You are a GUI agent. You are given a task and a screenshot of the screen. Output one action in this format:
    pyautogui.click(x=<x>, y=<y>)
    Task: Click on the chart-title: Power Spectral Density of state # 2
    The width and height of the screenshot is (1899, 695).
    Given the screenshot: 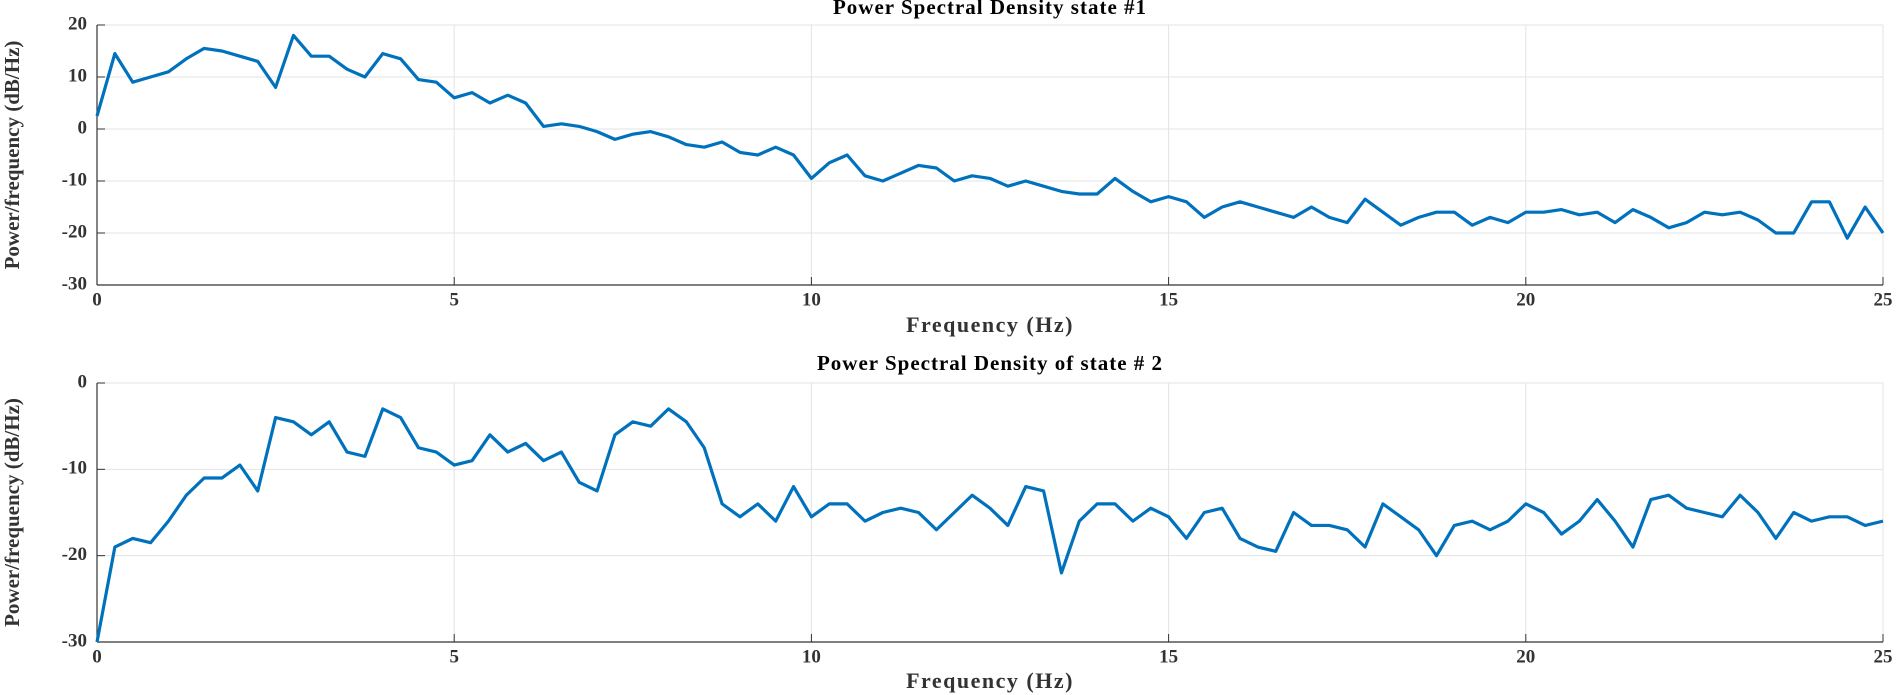 What is the action you would take?
    pyautogui.click(x=990, y=363)
    